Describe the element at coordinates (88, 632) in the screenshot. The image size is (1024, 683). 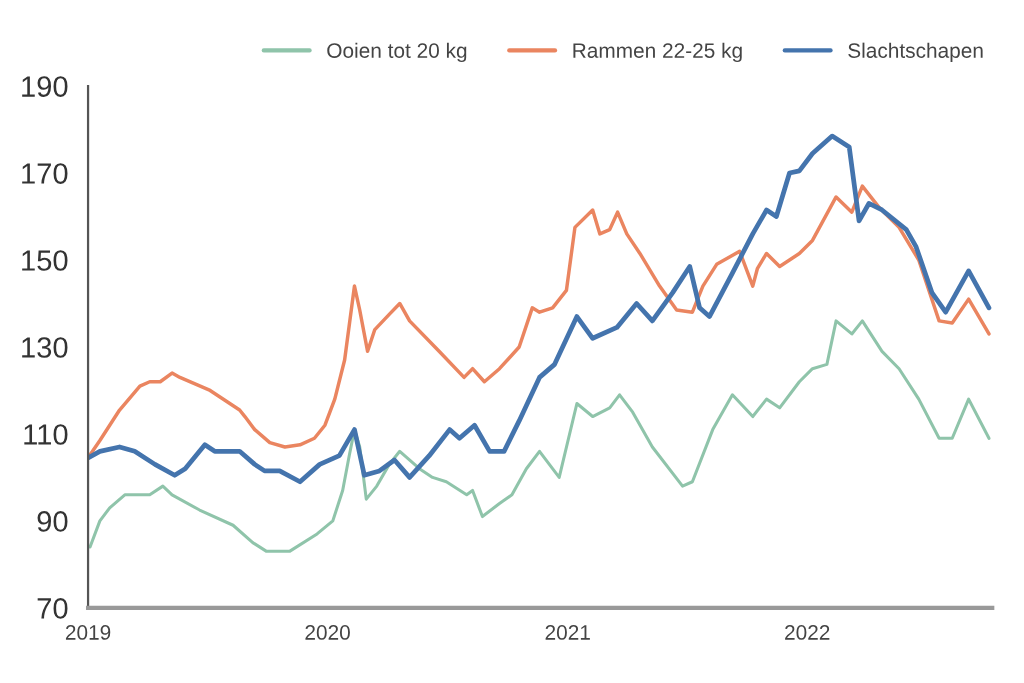
I see `x-tick-label: 2019` at that location.